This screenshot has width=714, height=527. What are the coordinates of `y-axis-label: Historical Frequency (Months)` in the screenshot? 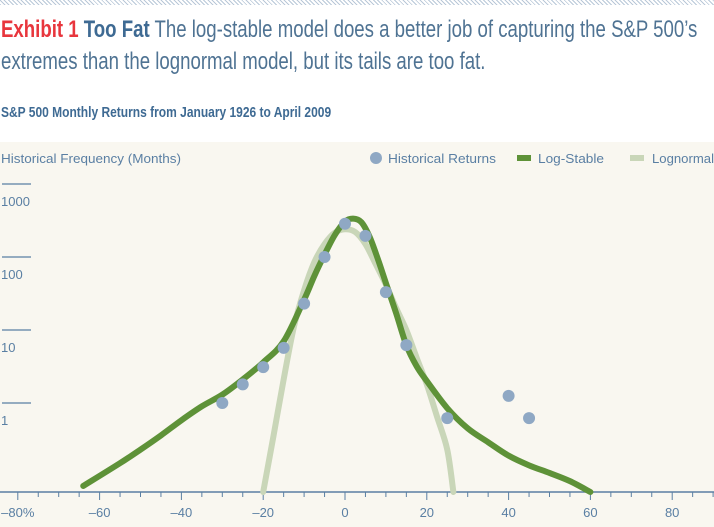 It's located at (91, 158).